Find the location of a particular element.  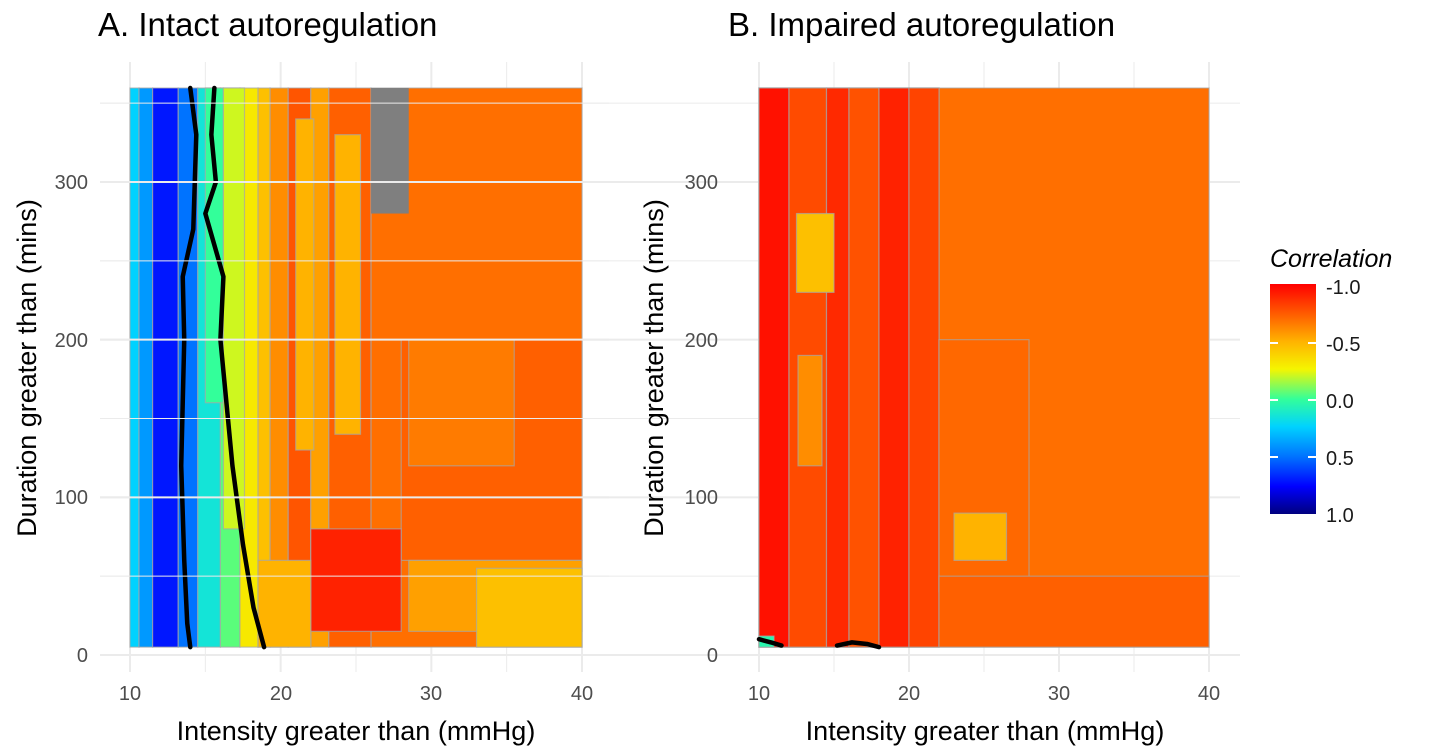

legend-label-0: 0.0 is located at coordinates (1340, 402).